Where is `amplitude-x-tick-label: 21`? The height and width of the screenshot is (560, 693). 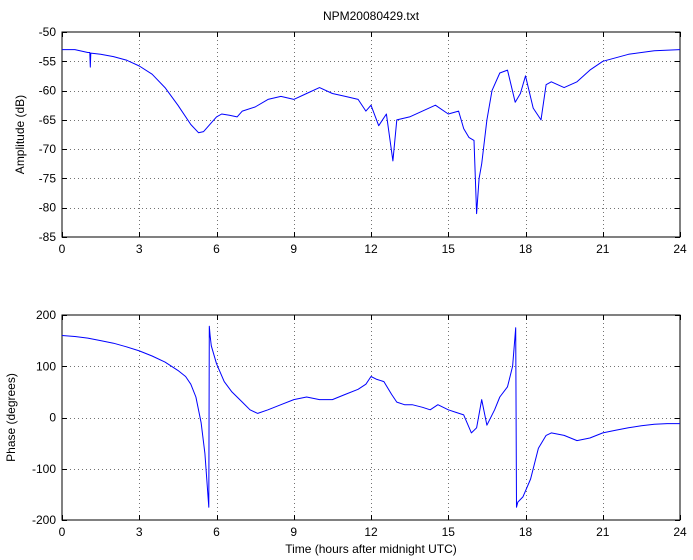
amplitude-x-tick-label: 21 is located at coordinates (603, 249).